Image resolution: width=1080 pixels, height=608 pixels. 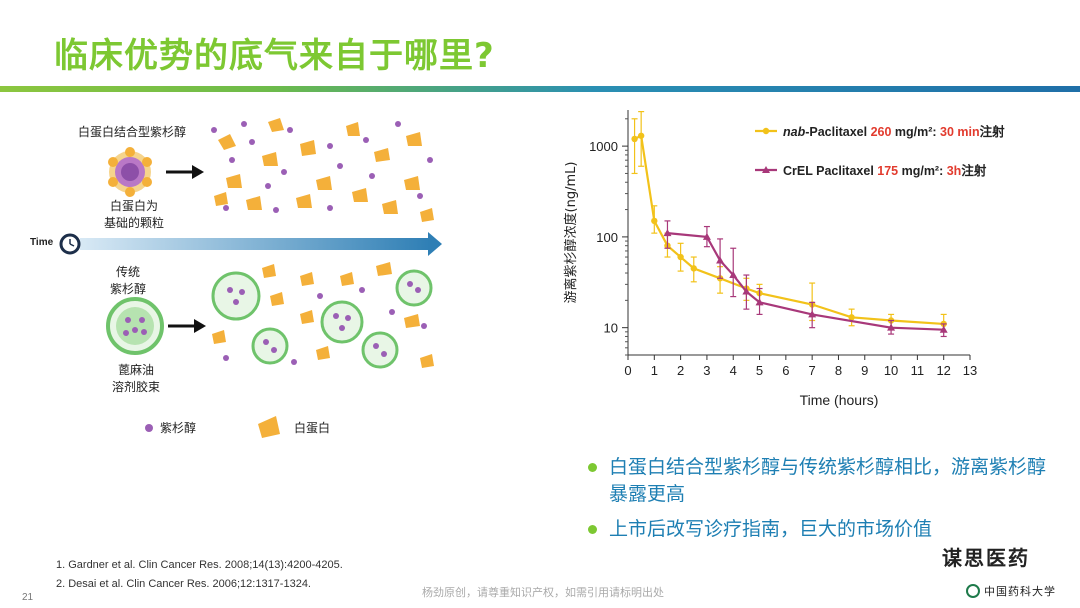 What do you see at coordinates (274, 56) in the screenshot?
I see `slide-title: 临床优势的底气来自于哪里?` at bounding box center [274, 56].